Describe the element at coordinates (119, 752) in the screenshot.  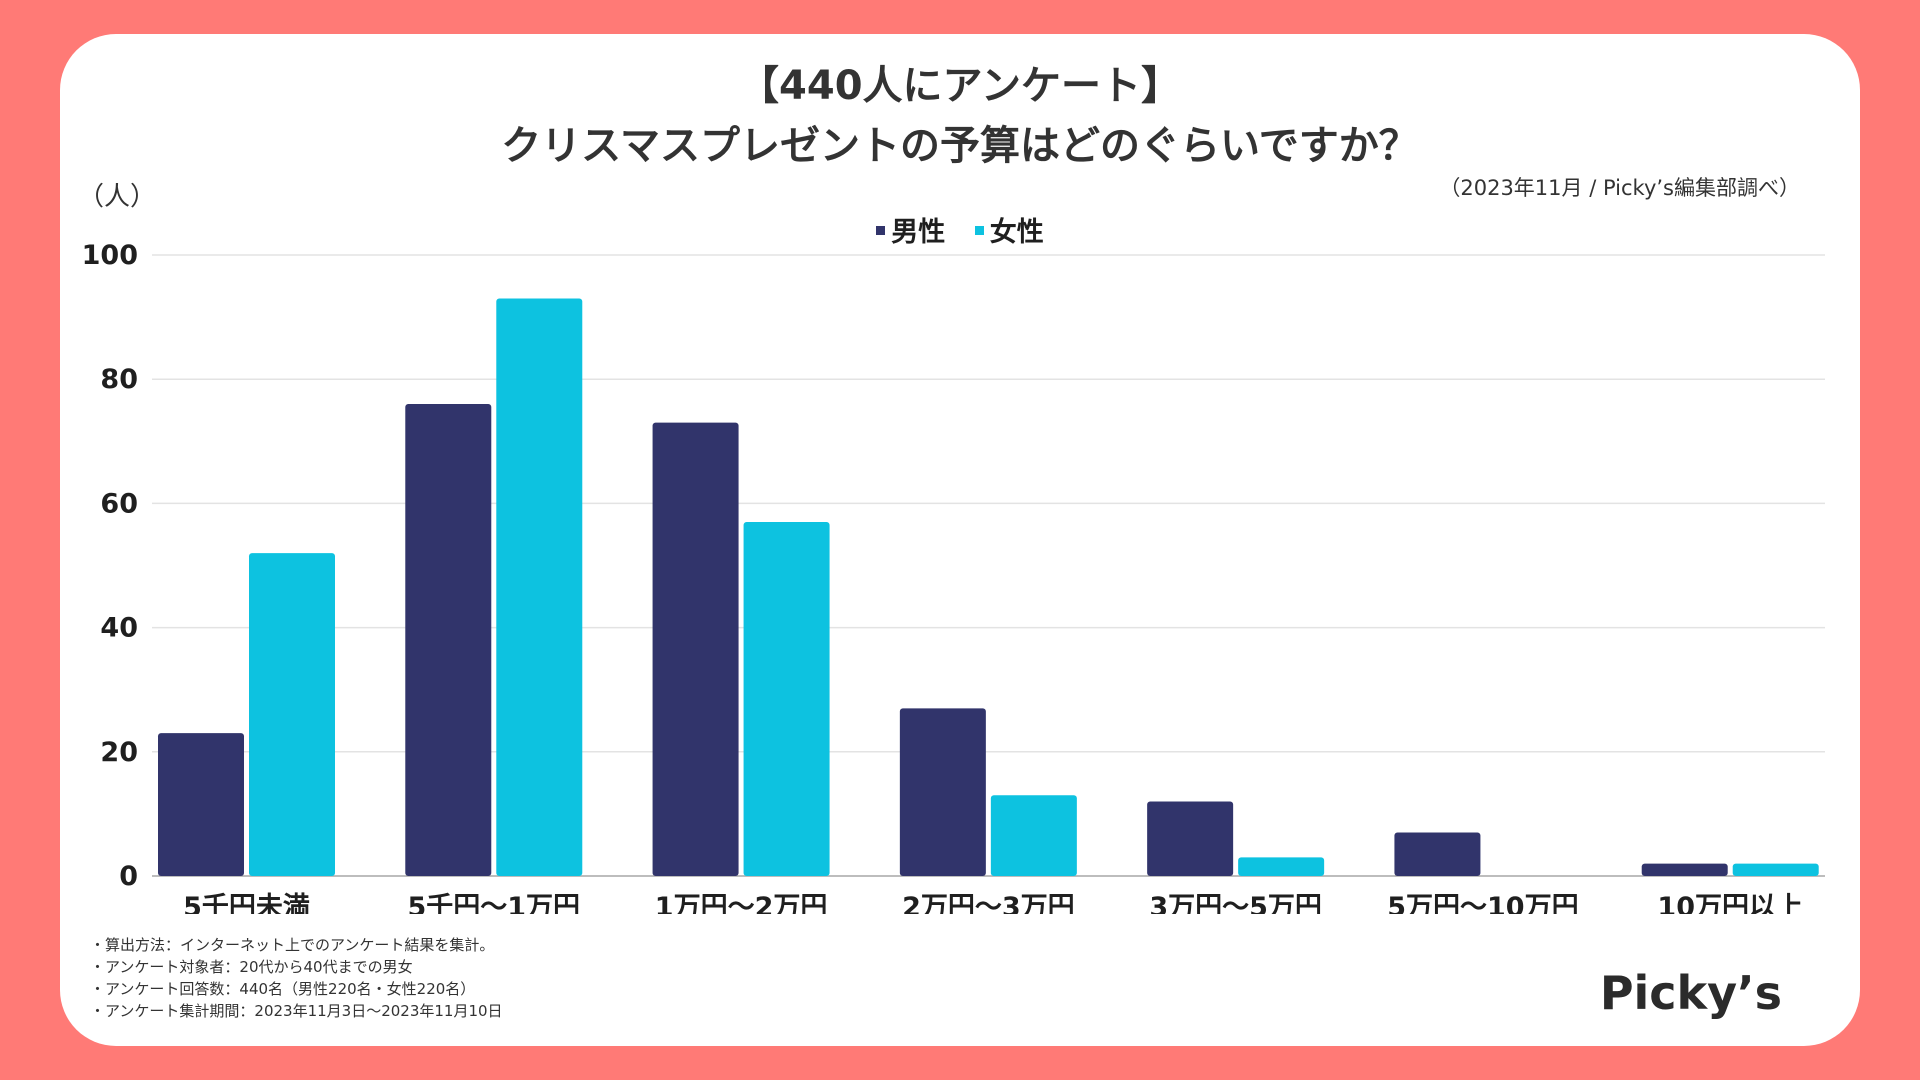
I see `y-tick-label-20: 20` at that location.